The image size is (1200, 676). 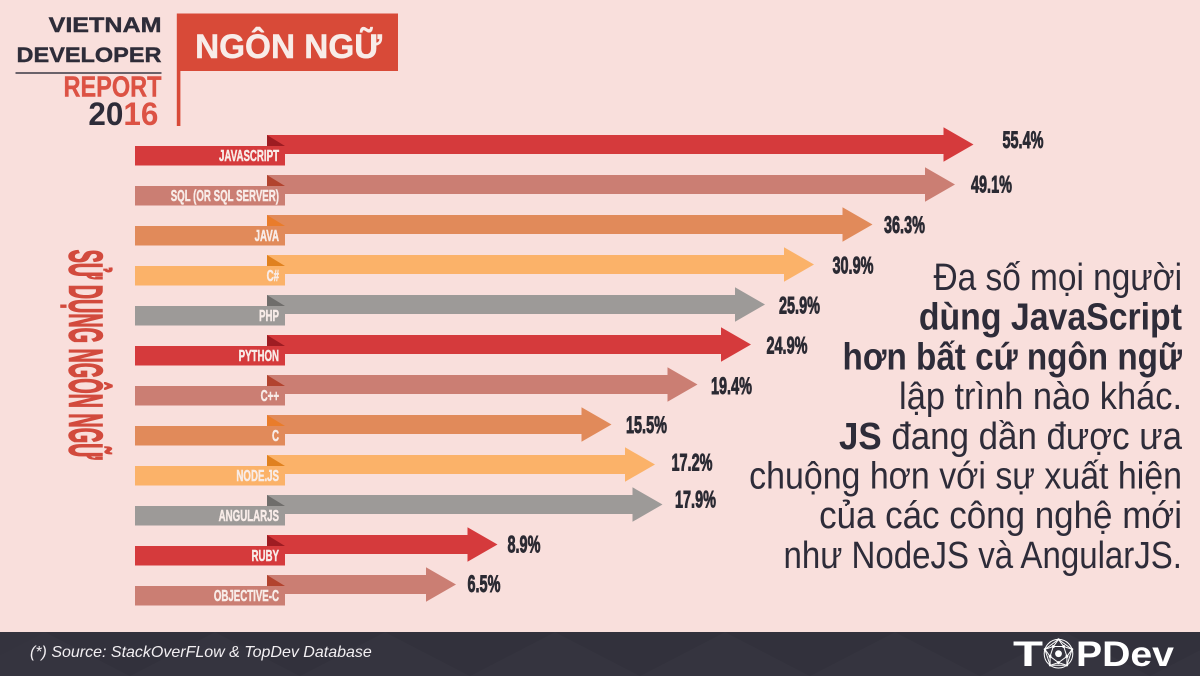 I want to click on svg-text: T, so click(x=1028, y=654).